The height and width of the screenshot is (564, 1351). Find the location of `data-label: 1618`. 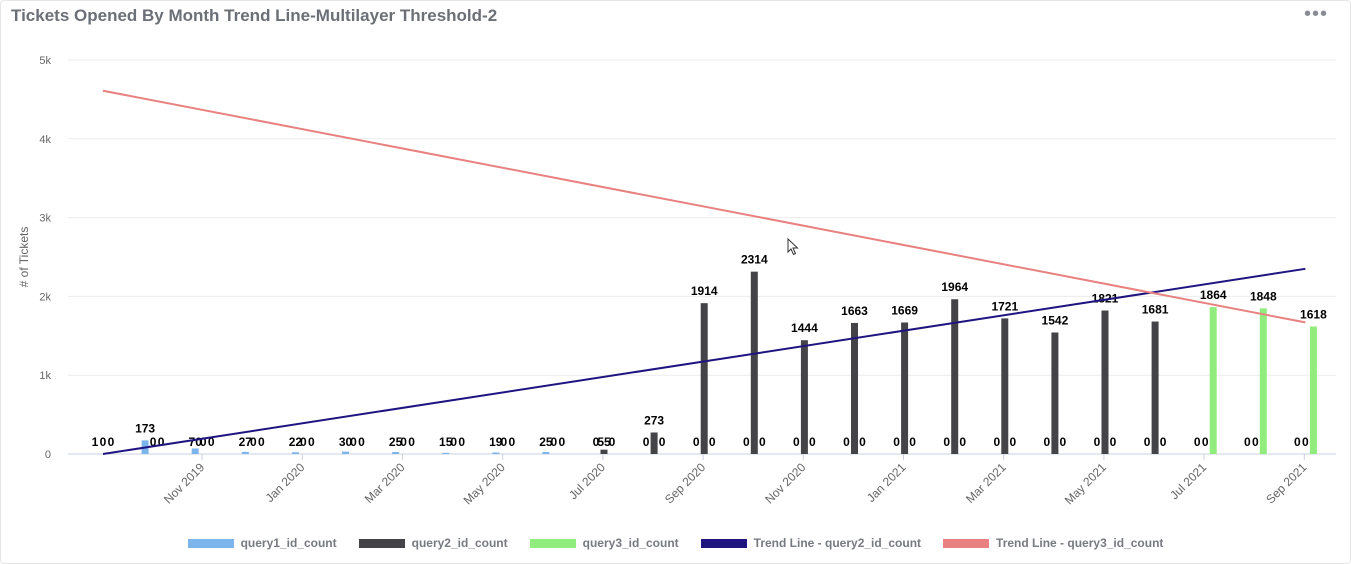

data-label: 1618 is located at coordinates (1313, 315).